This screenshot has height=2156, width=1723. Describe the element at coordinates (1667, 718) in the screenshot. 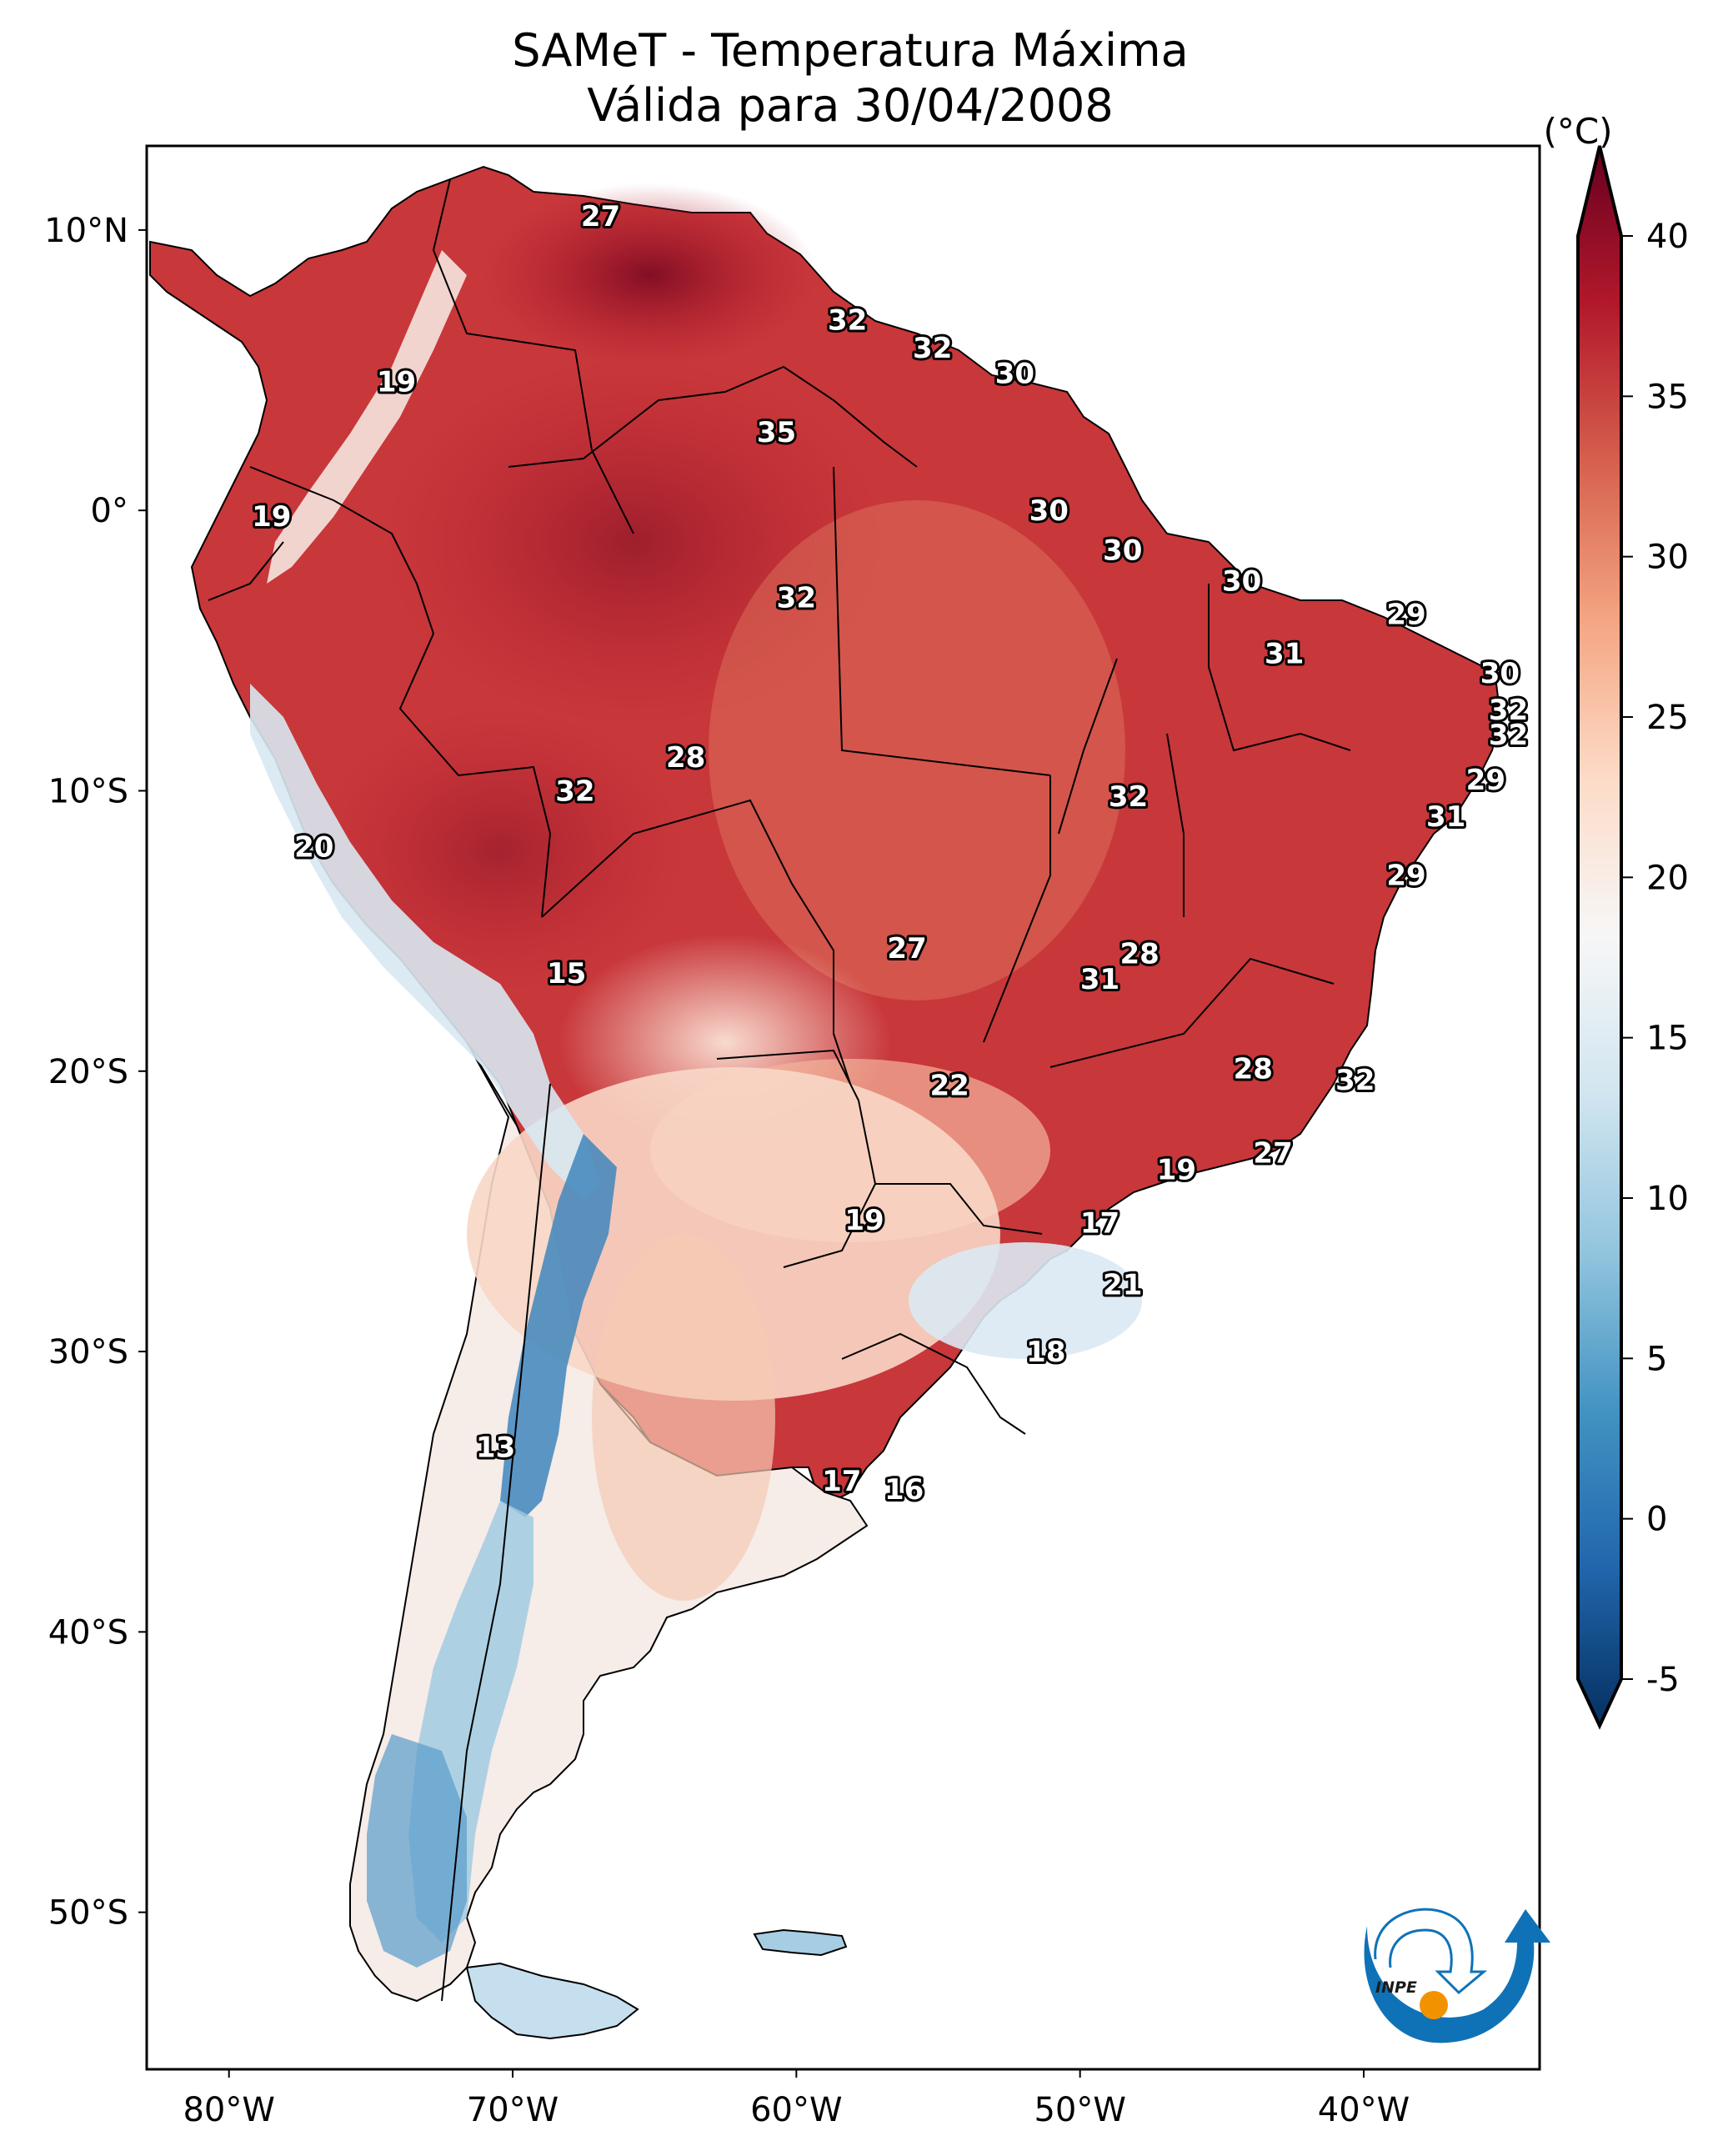

I see `colorbar-tick-label: 25` at that location.